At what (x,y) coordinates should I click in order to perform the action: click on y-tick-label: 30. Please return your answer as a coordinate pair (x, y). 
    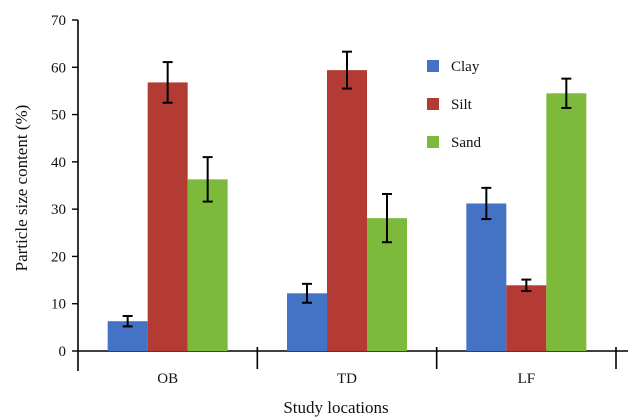
    Looking at the image, I should click on (58, 210).